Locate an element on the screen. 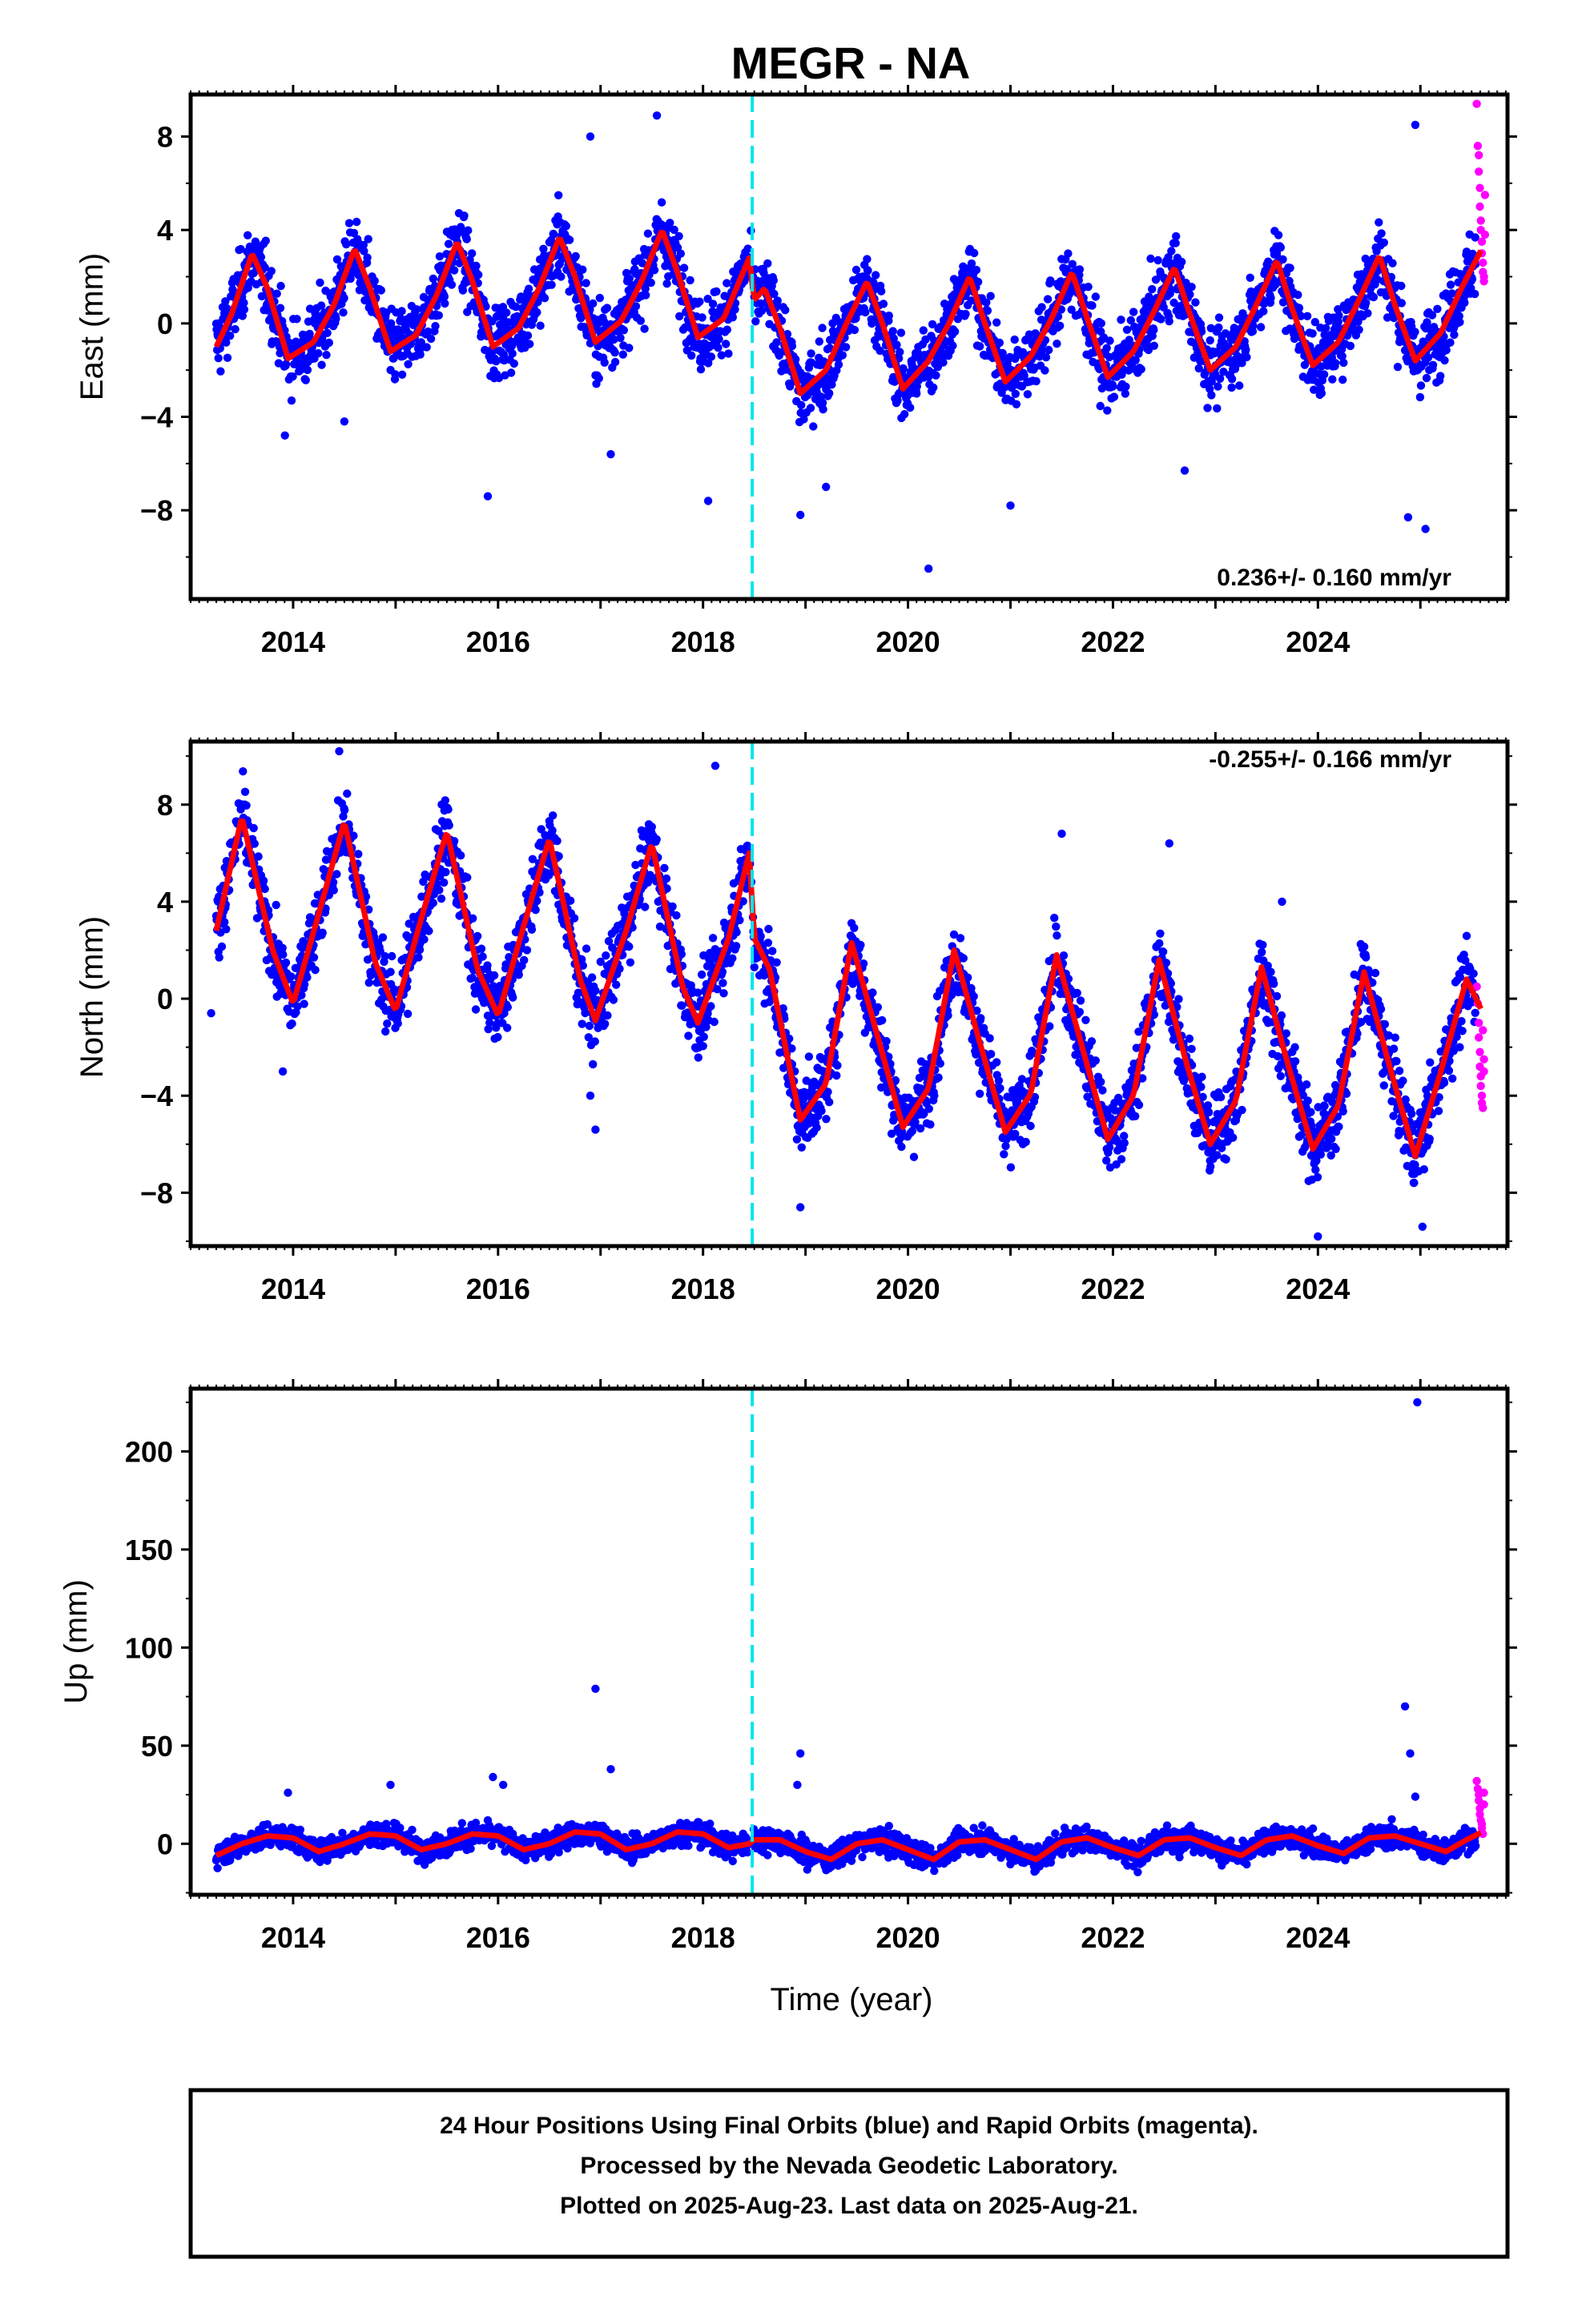 The width and height of the screenshot is (1582, 2324). east-rapid-orbit-point is located at coordinates (1479, 171).